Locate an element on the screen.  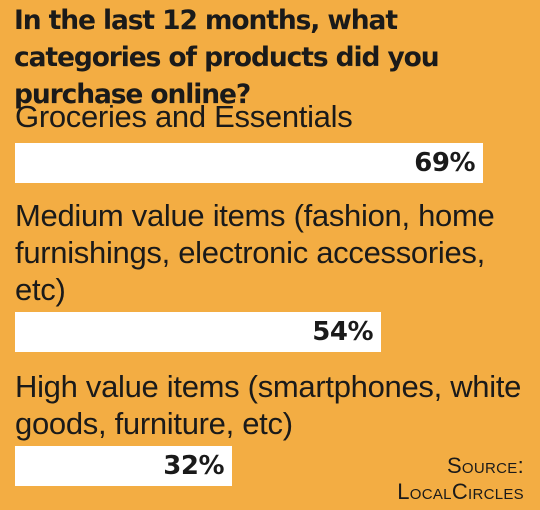
bar: 69% is located at coordinates (249, 163).